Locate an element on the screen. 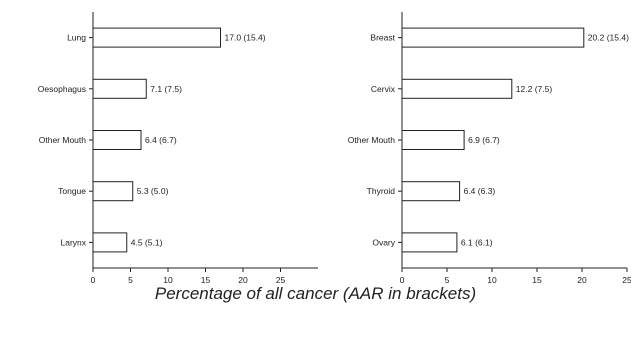 The height and width of the screenshot is (342, 631). x-tick-label-1-2: 10 is located at coordinates (168, 280).